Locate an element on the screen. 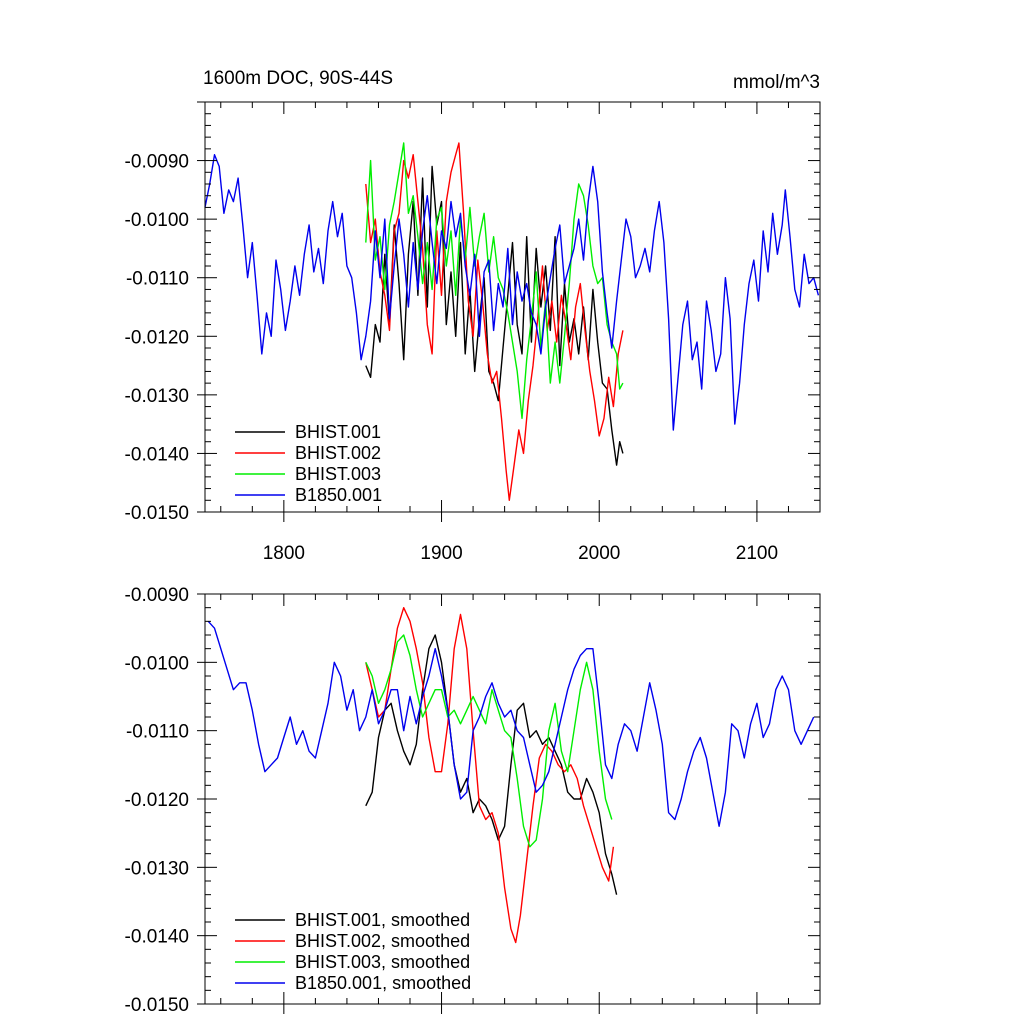 This screenshot has width=1024, height=1024. x-tick-label: 2000 is located at coordinates (599, 553).